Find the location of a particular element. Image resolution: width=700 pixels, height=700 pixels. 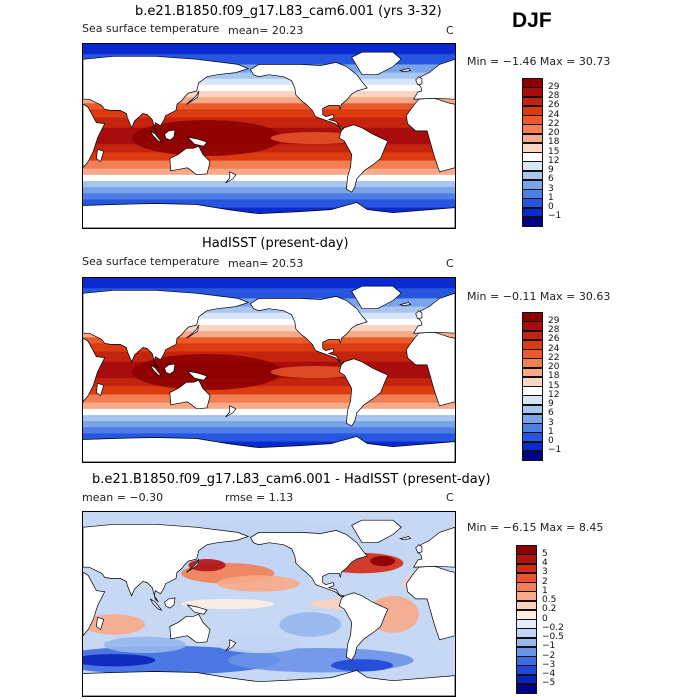

panel1-units: C is located at coordinates (450, 30).